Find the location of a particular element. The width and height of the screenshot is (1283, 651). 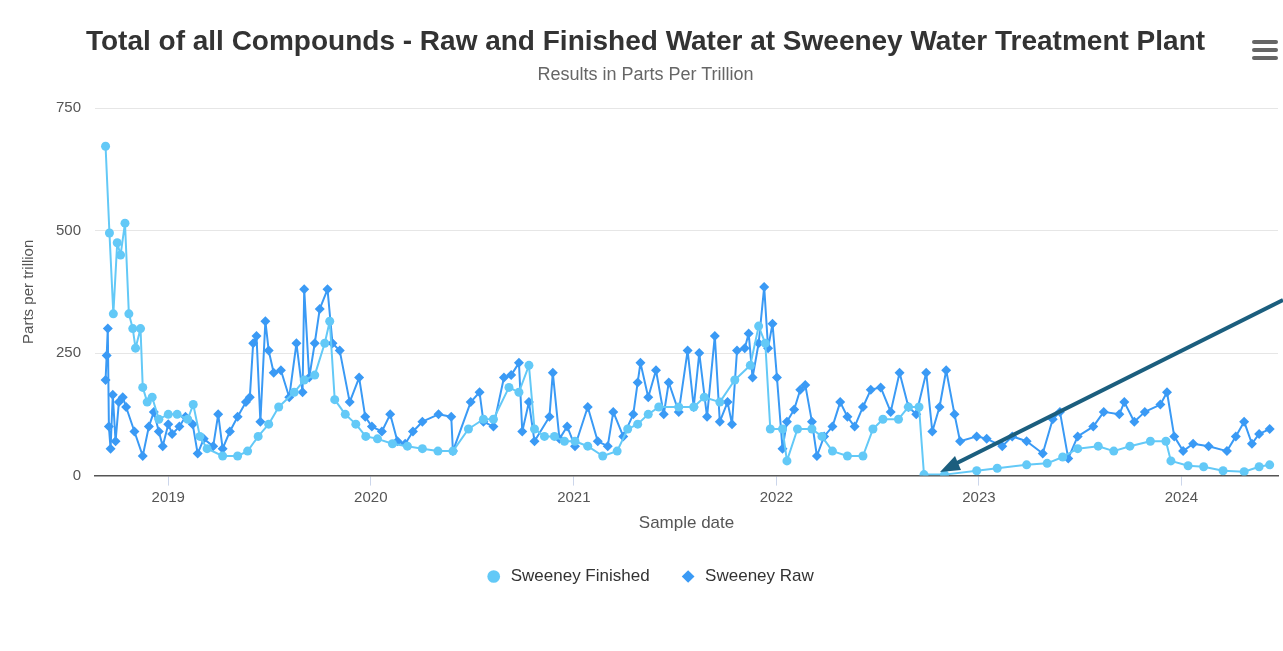

legend-label: Sweeney Raw is located at coordinates (760, 576).